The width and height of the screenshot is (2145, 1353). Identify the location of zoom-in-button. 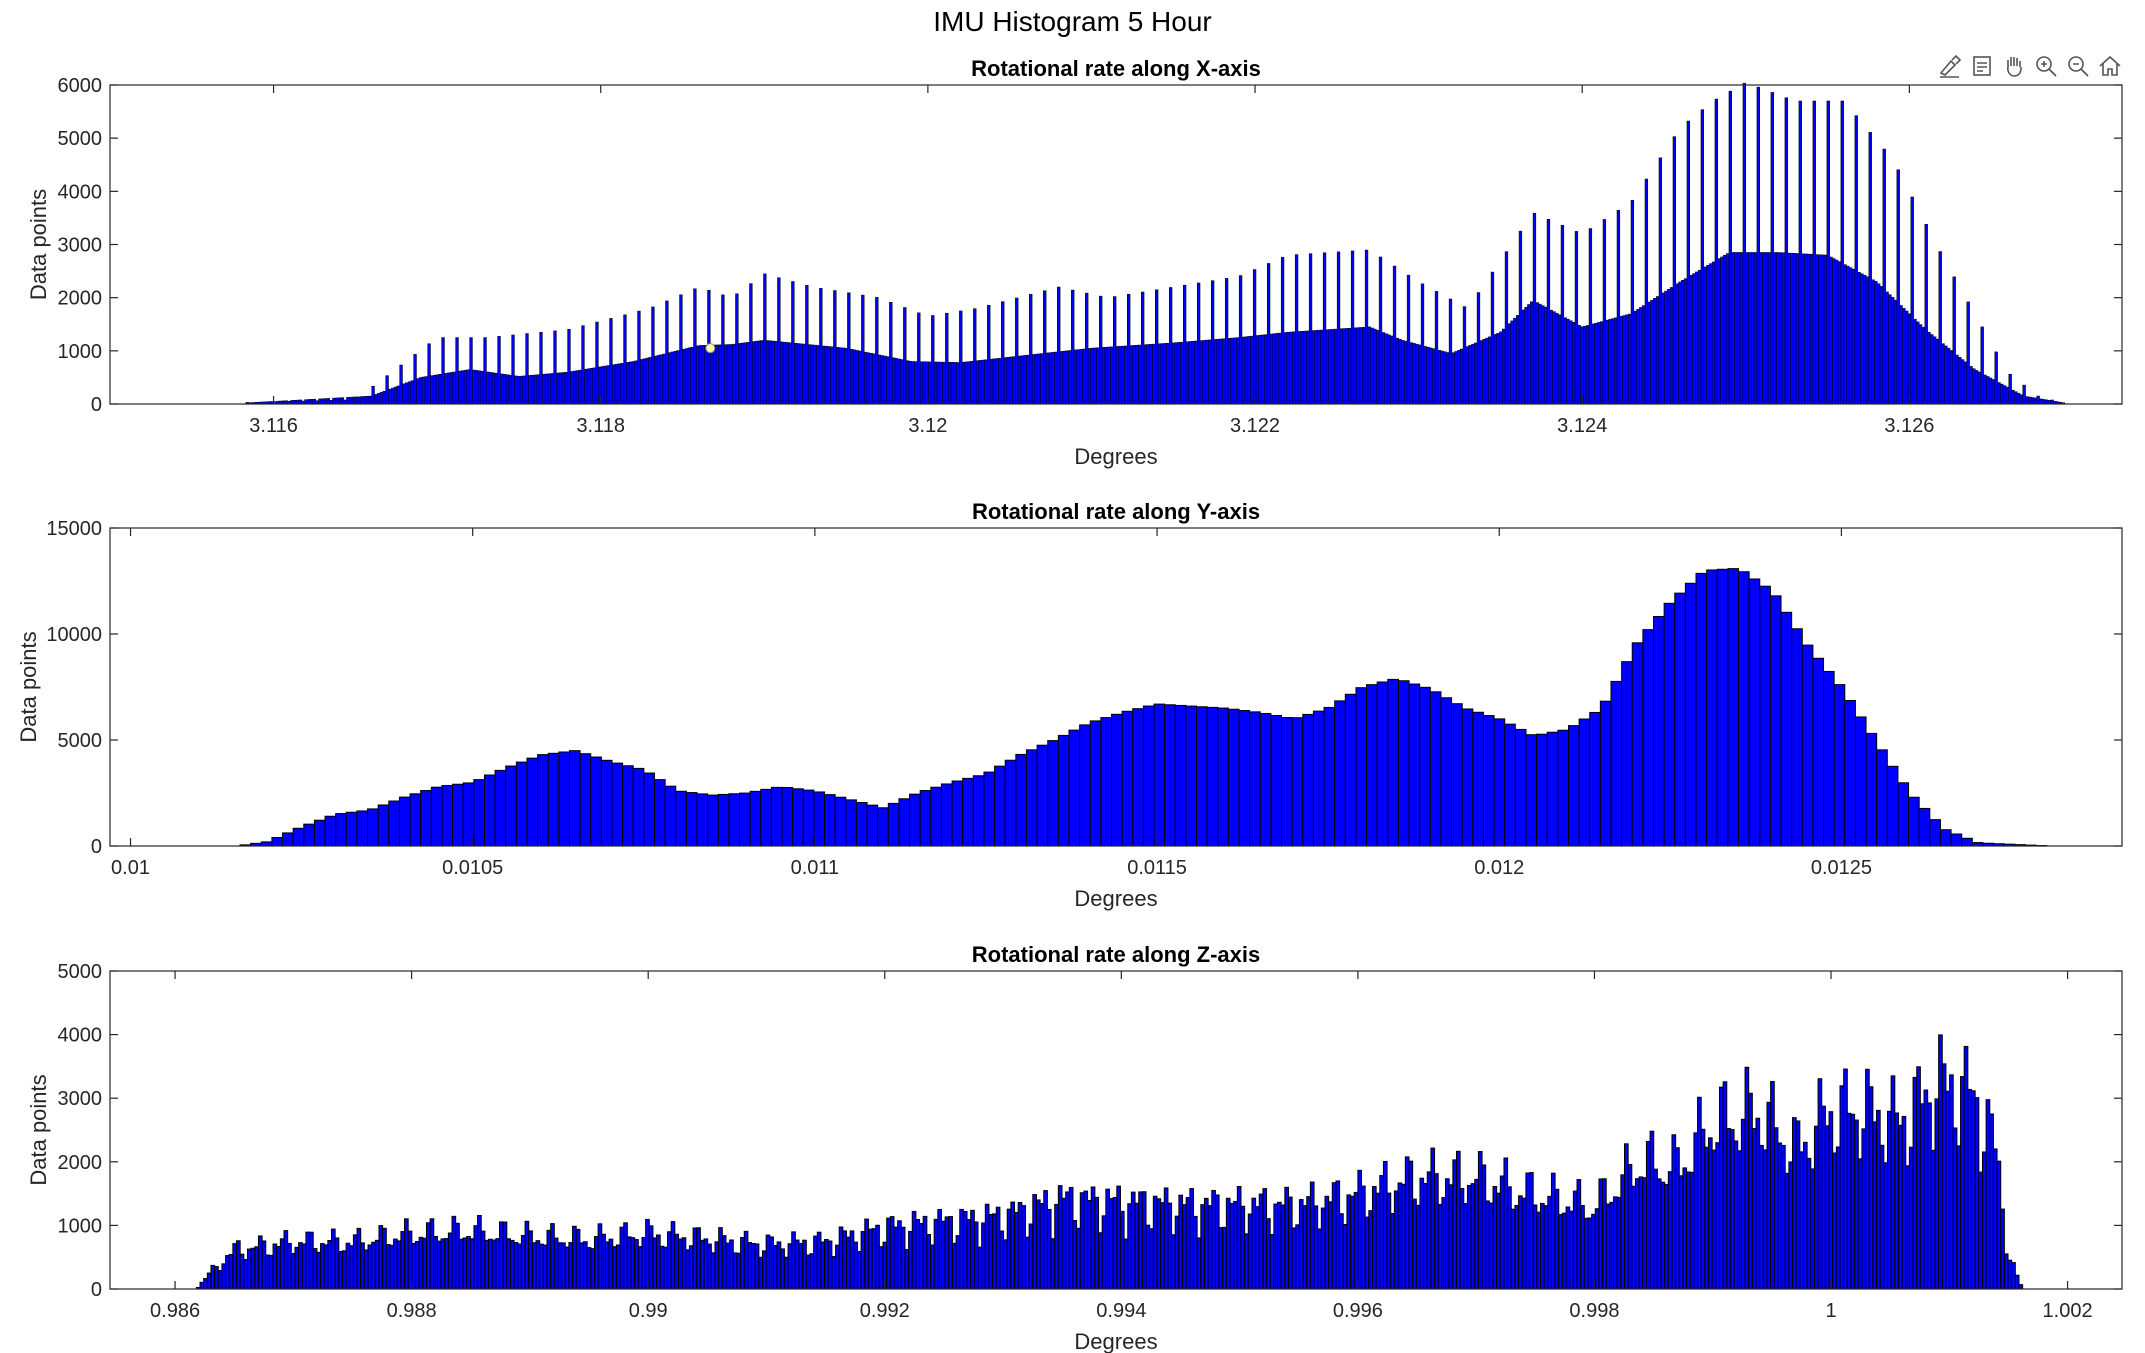
(2046, 66).